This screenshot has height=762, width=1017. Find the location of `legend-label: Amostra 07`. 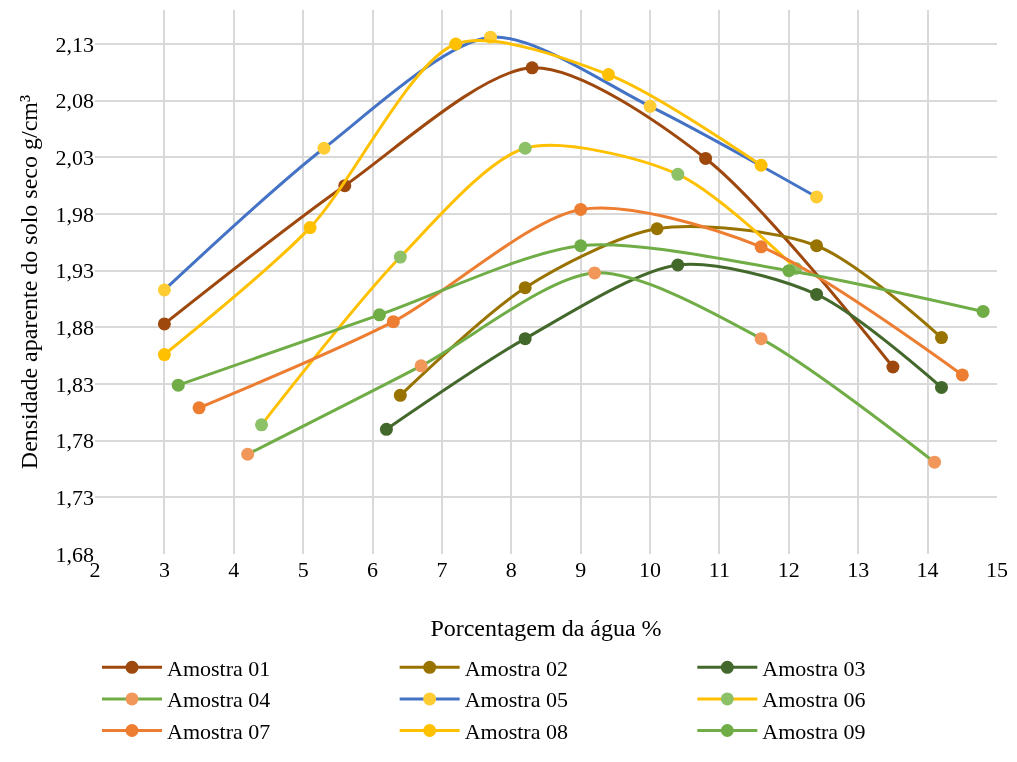

legend-label: Amostra 07 is located at coordinates (219, 732).